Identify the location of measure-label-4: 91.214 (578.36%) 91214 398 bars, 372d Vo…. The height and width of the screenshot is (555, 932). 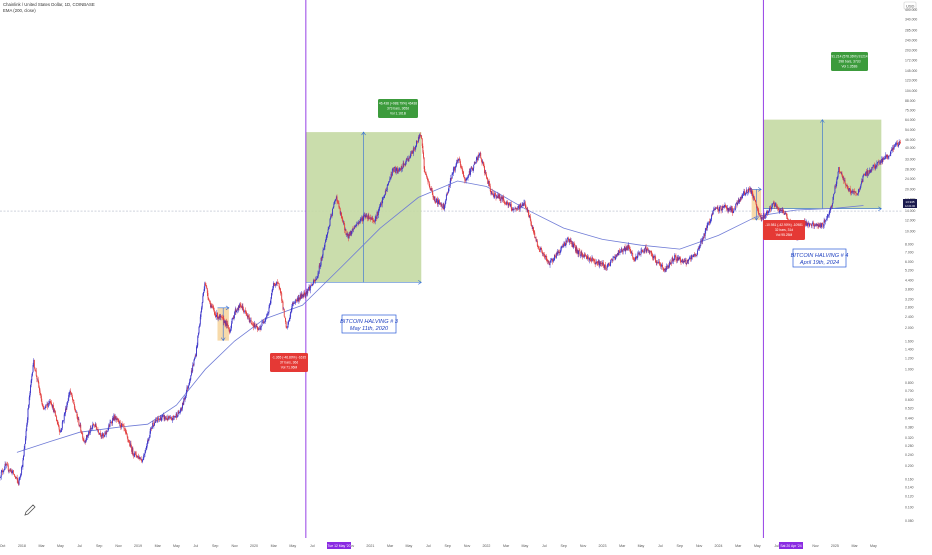
(849, 61).